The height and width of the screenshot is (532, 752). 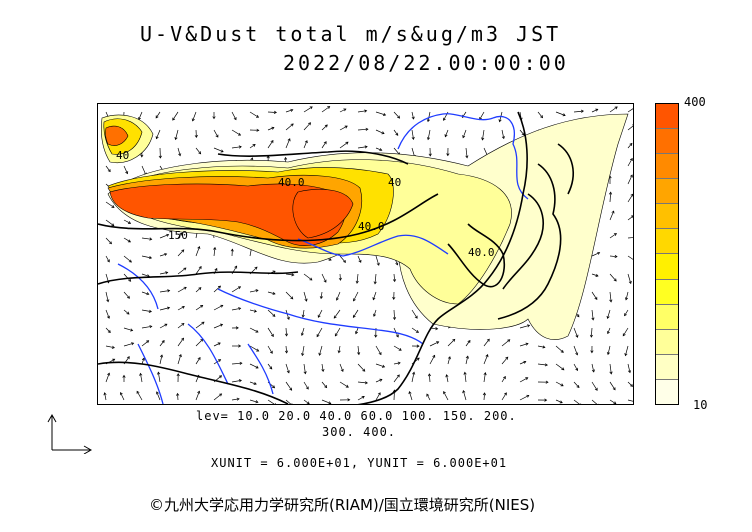 What do you see at coordinates (227, 214) in the screenshot?
I see `dust-heavy-region` at bounding box center [227, 214].